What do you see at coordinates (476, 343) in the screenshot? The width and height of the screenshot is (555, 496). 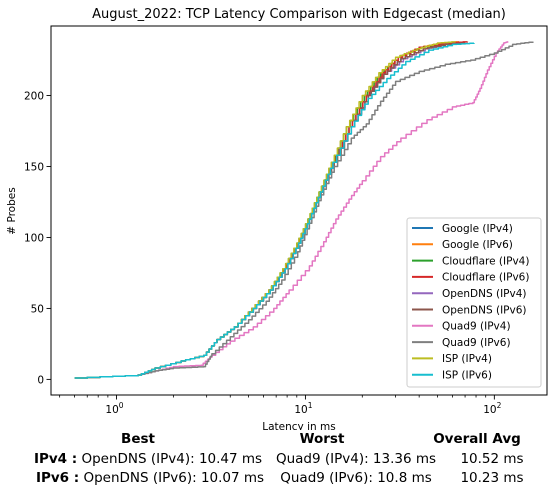 I see `legend-label: Quad9 (IPv6)` at bounding box center [476, 343].